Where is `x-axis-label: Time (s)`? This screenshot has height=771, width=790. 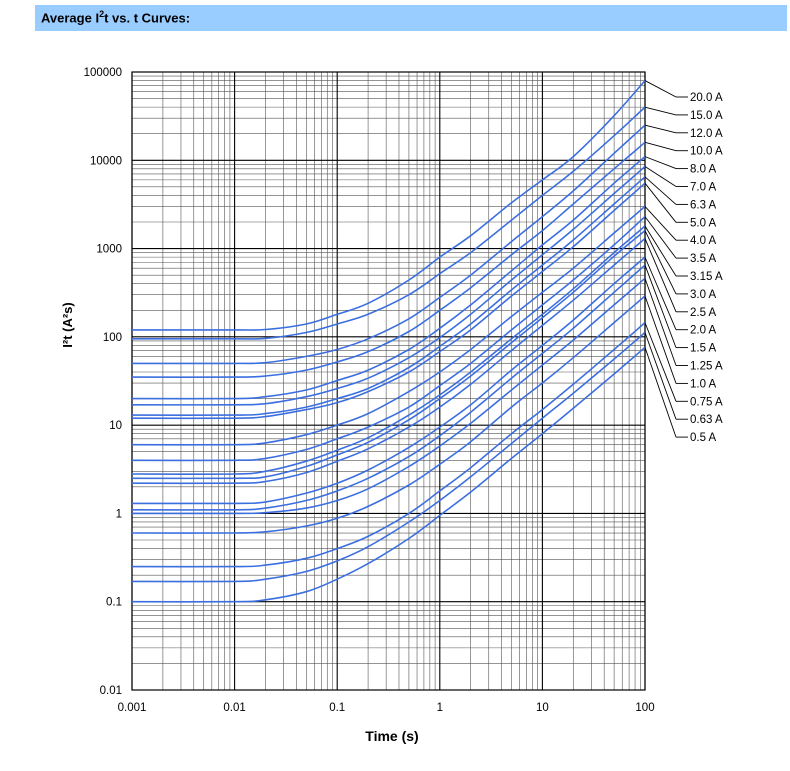 x-axis-label: Time (s) is located at coordinates (391, 736).